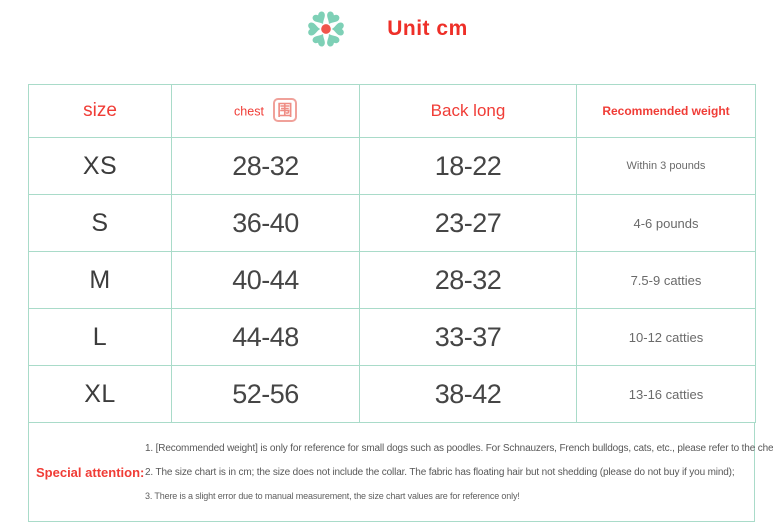 This screenshot has height=529, width=773. I want to click on col-header-recommended-weight-label: Recommended weight, so click(666, 111).